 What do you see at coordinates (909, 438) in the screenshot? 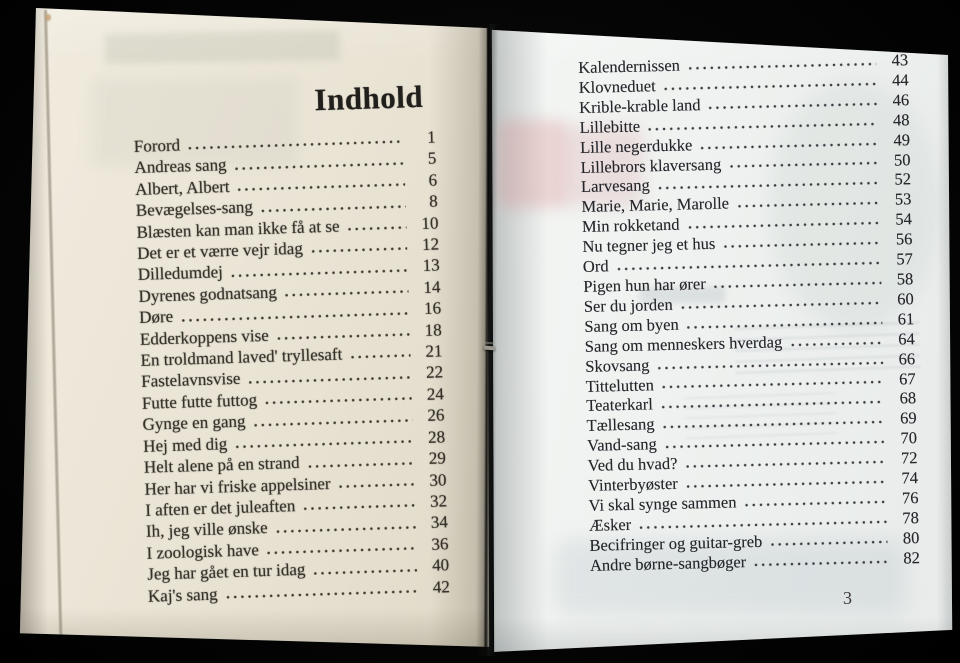
I see `toc-entry-page-number: 70` at bounding box center [909, 438].